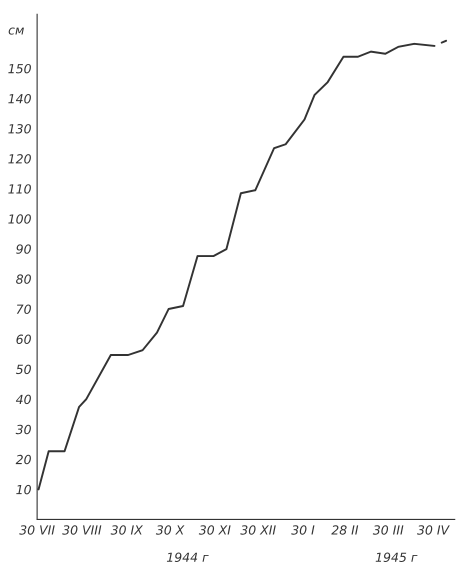  What do you see at coordinates (23, 309) in the screenshot?
I see `y-tick-label: 70` at bounding box center [23, 309].